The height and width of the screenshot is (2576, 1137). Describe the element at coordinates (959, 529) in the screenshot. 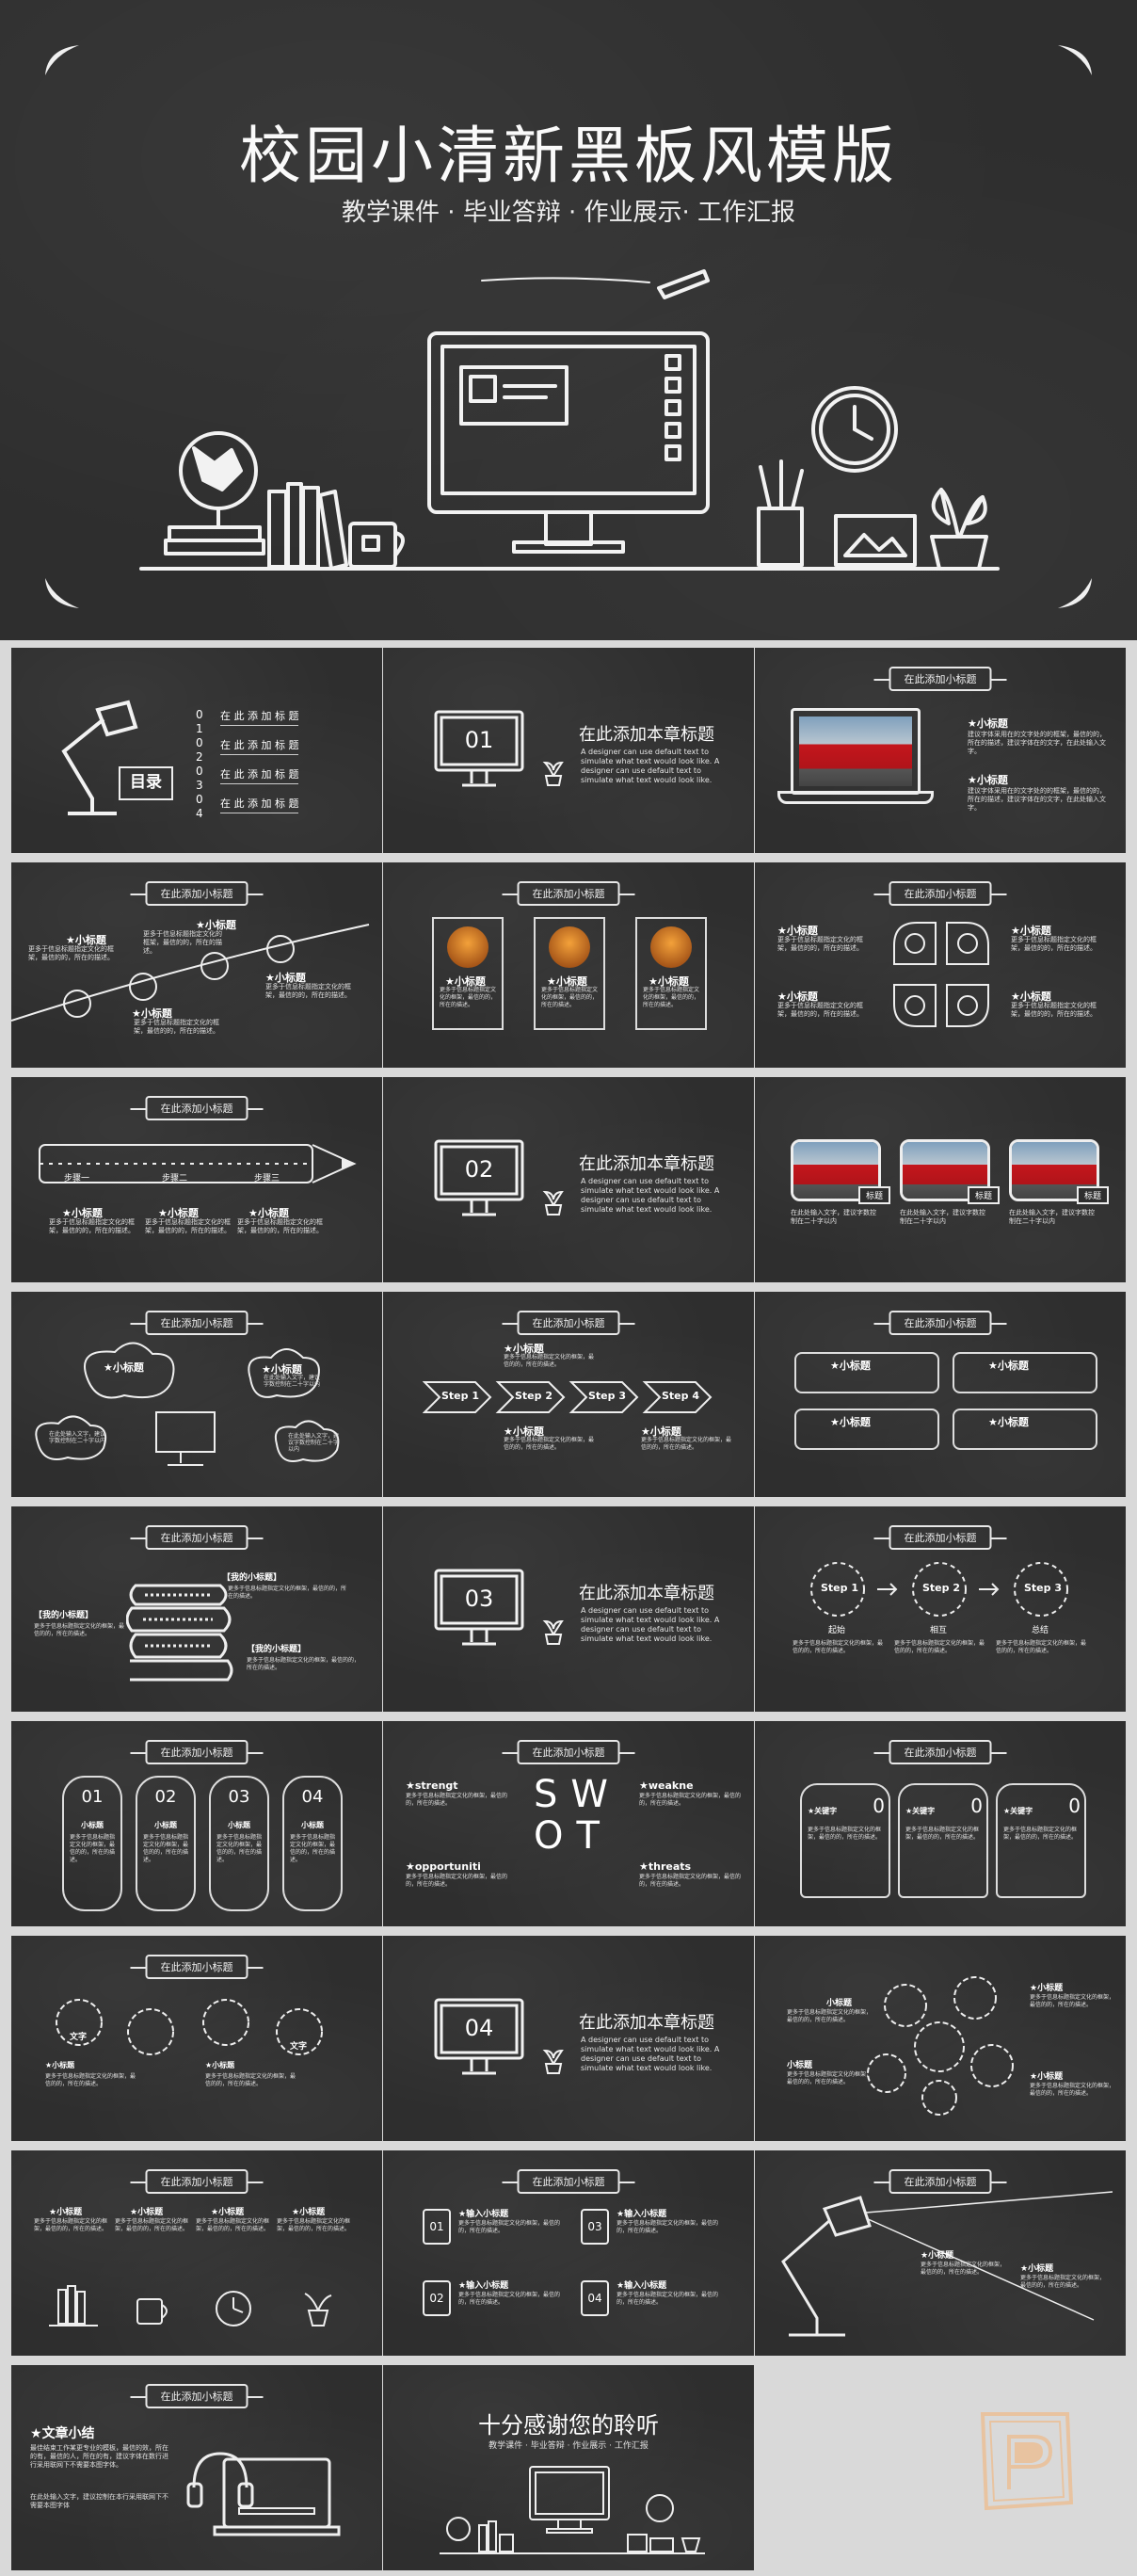

I see `plant-icon` at that location.